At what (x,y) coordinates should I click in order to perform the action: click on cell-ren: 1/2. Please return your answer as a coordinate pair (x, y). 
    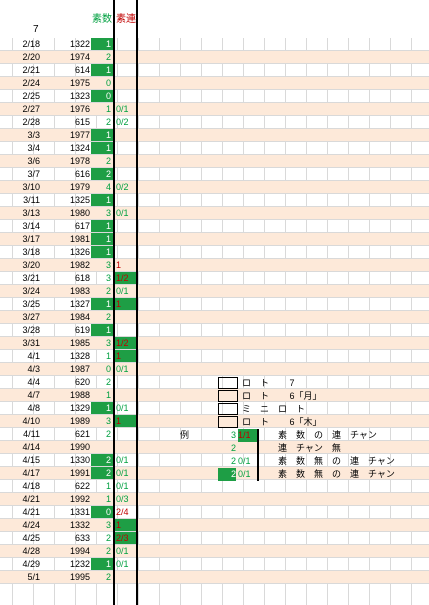
    Looking at the image, I should click on (126, 278).